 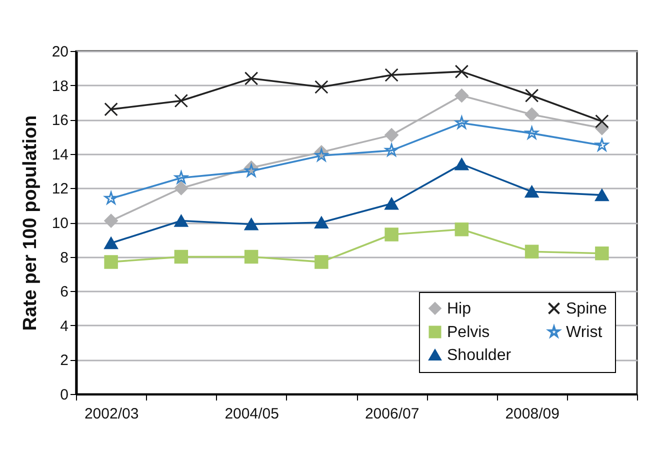 What do you see at coordinates (60, 86) in the screenshot?
I see `y-tick-label: 18` at bounding box center [60, 86].